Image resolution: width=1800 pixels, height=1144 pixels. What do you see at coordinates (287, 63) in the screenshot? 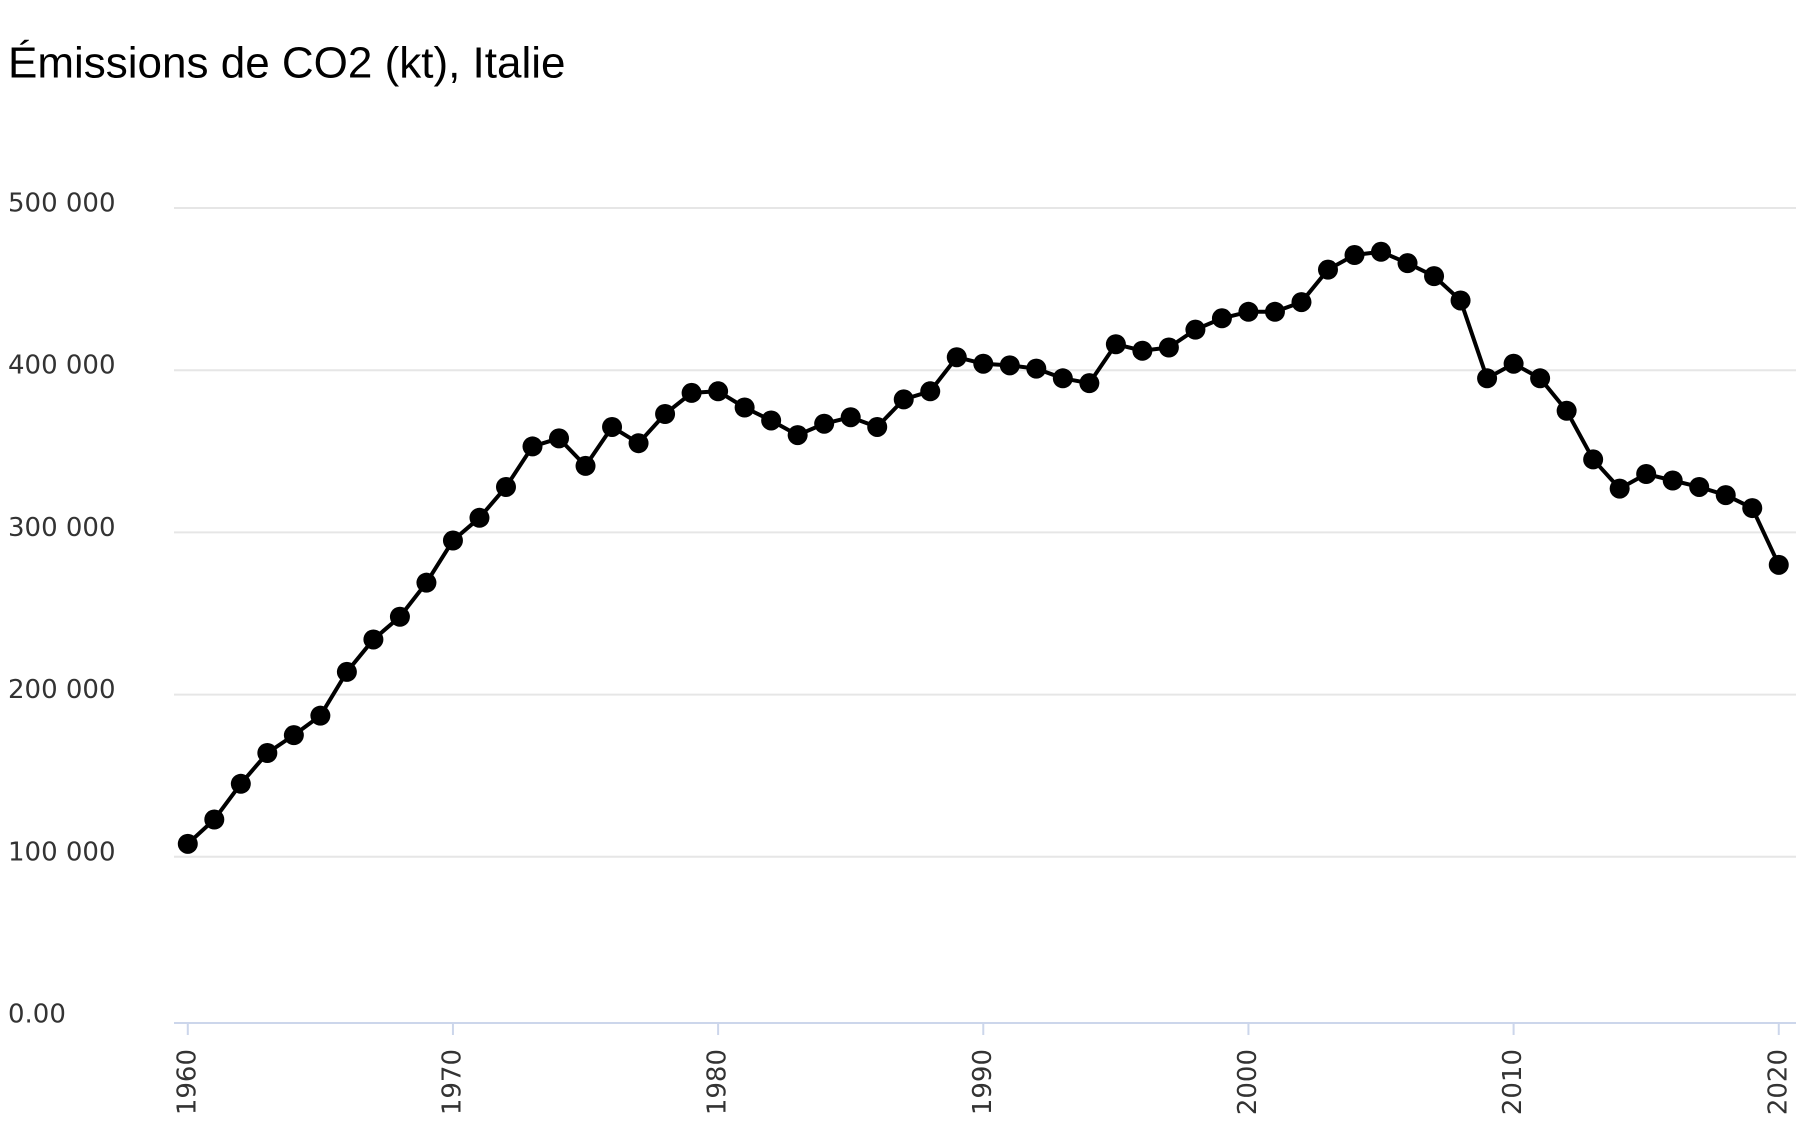
I see `chart-title: Émissions de CO2 (kt), Italie` at bounding box center [287, 63].